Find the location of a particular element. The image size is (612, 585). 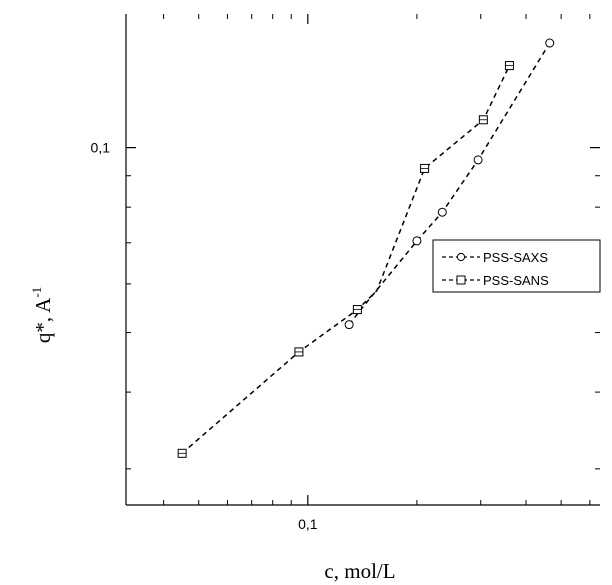

y-tick-label: 0,1 is located at coordinates (101, 148).